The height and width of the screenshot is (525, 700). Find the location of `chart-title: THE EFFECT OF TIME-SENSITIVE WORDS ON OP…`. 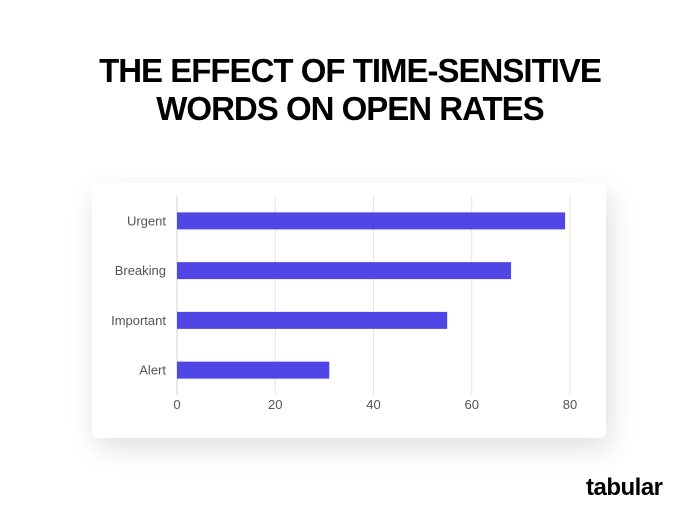

chart-title: THE EFFECT OF TIME-SENSITIVE WORDS ON OP… is located at coordinates (350, 90).